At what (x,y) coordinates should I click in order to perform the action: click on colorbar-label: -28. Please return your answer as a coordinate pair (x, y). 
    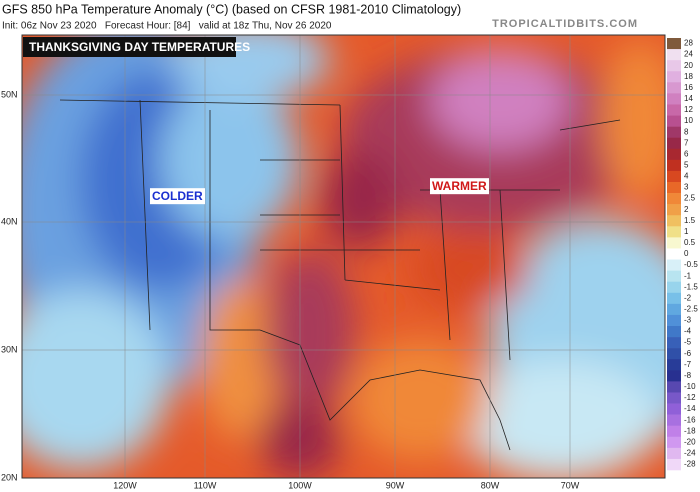
    Looking at the image, I should click on (690, 464).